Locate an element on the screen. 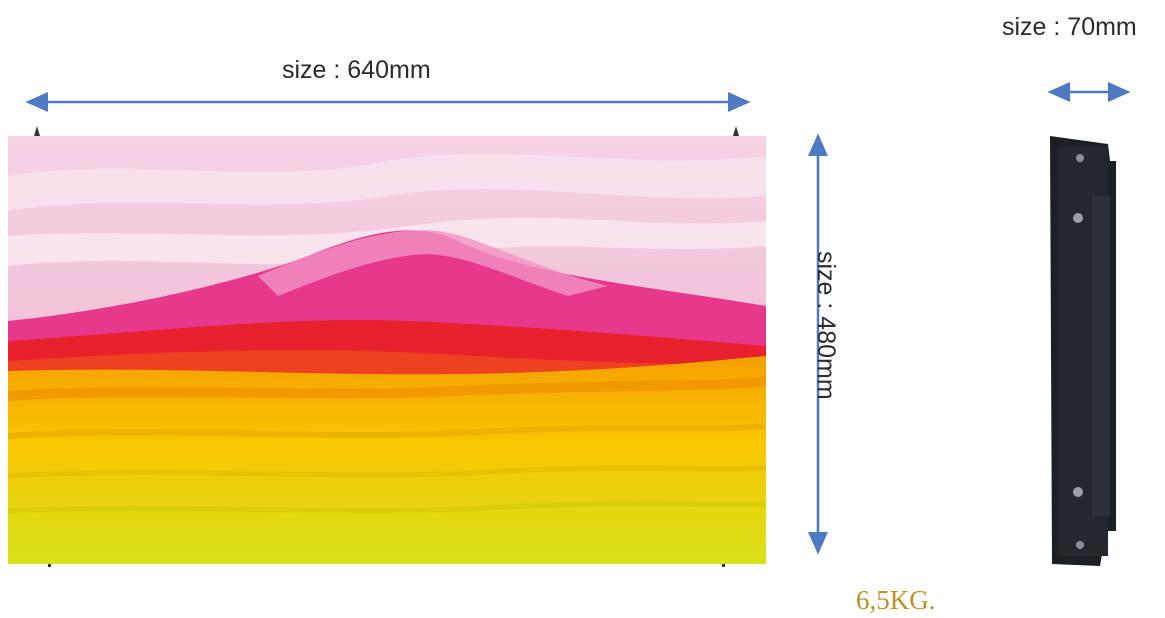  height-label: size : 480mm is located at coordinates (826, 325).